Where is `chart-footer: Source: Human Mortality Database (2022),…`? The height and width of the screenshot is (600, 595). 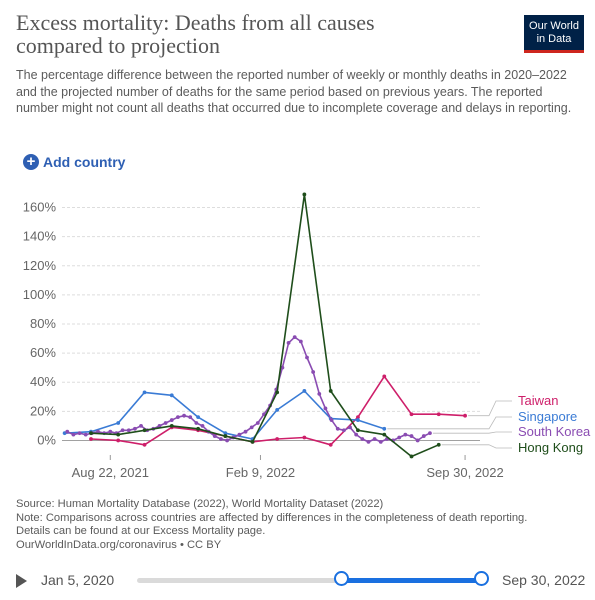 chart-footer: Source: Human Mortality Database (2022),… is located at coordinates (301, 525).